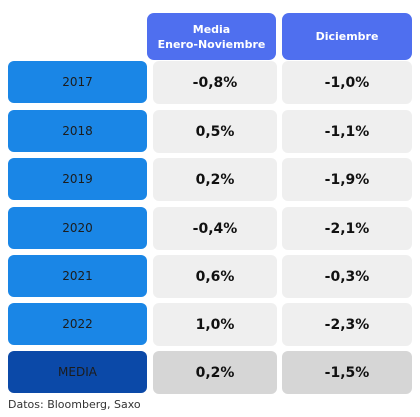 This screenshot has height=417, width=420. I want to click on table-row: 2019 0,2% -1,9%, so click(210, 180).